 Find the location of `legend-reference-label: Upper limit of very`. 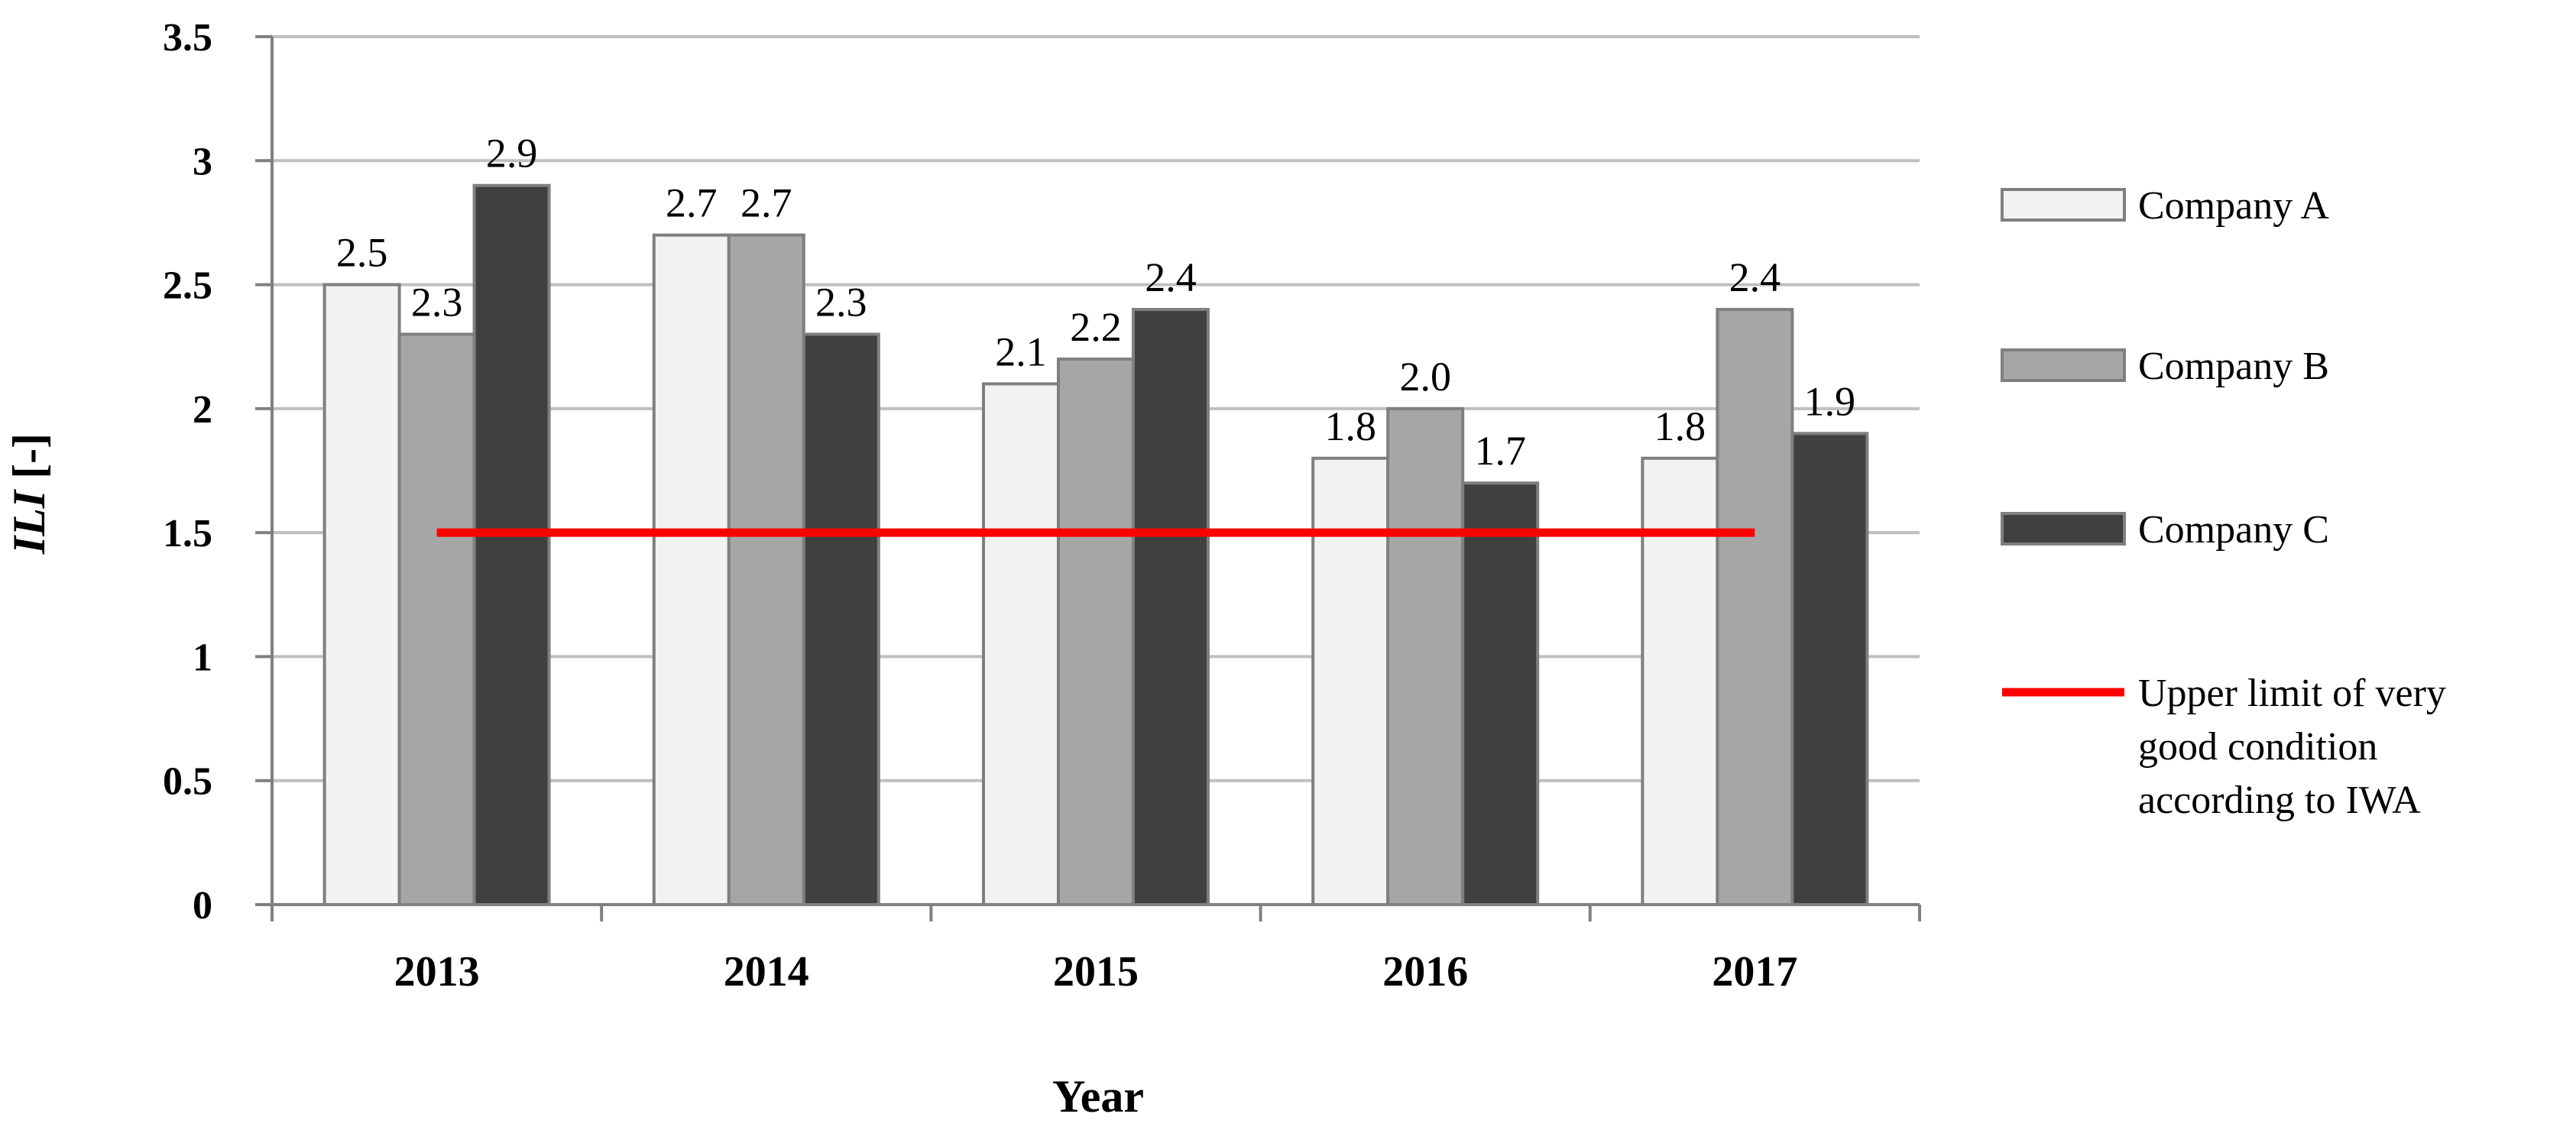

legend-reference-label: Upper limit of very is located at coordinates (2292, 693).